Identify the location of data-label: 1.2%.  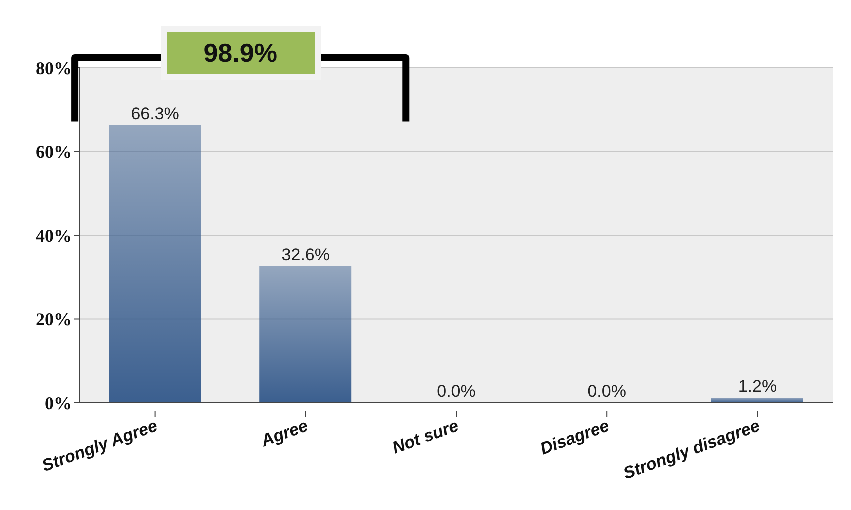
(758, 386).